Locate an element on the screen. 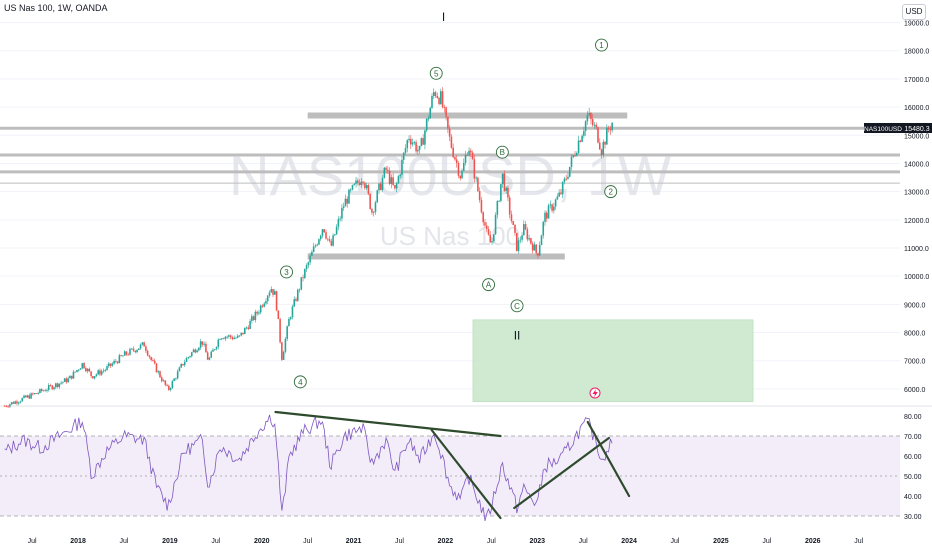 The image size is (932, 550). price-tick-label: 13000.0 is located at coordinates (916, 193).